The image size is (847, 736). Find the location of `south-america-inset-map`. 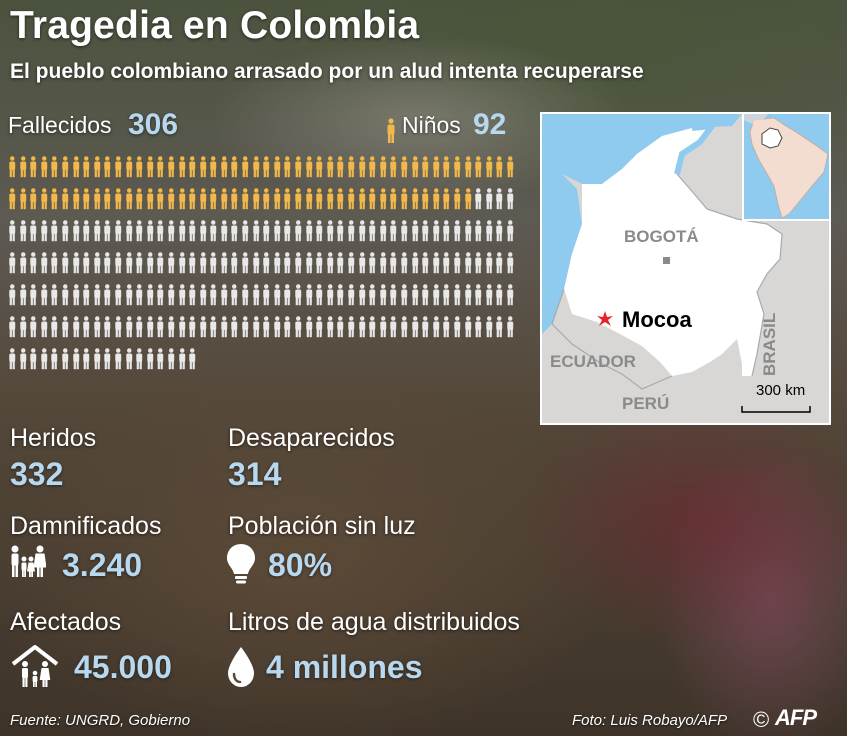

south-america-inset-map is located at coordinates (785, 167).